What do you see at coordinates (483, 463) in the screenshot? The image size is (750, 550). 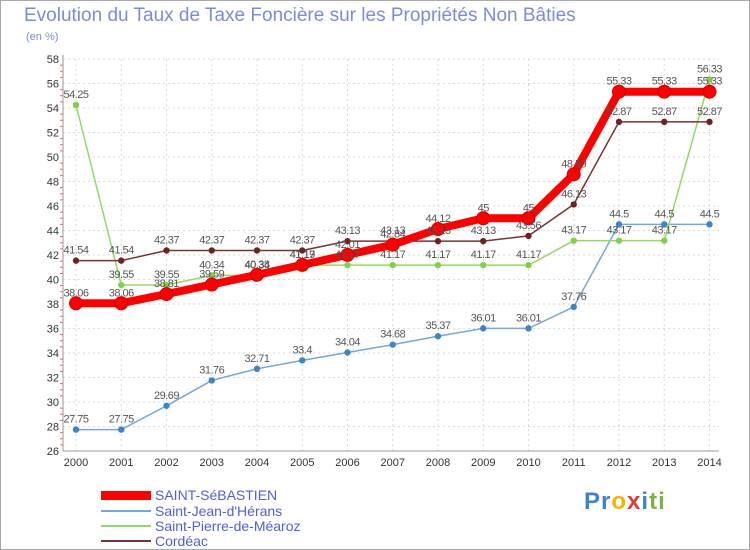 I see `x-tick-label: 2009` at bounding box center [483, 463].